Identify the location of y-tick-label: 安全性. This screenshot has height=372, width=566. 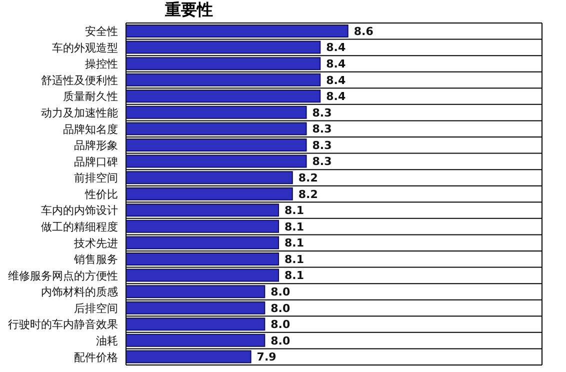
(101, 31).